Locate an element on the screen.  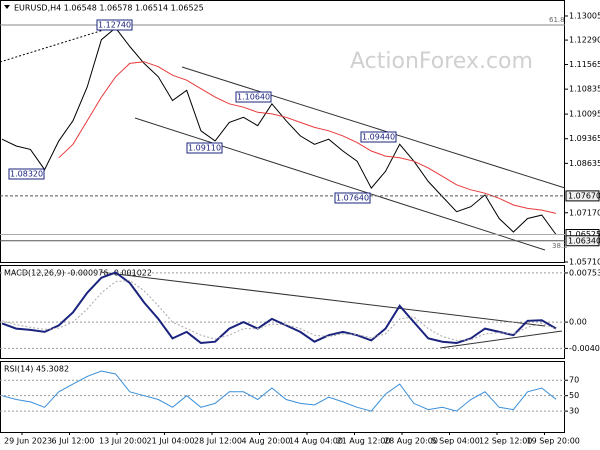
x-tick-label: 19 Sep 20:00 is located at coordinates (553, 441).